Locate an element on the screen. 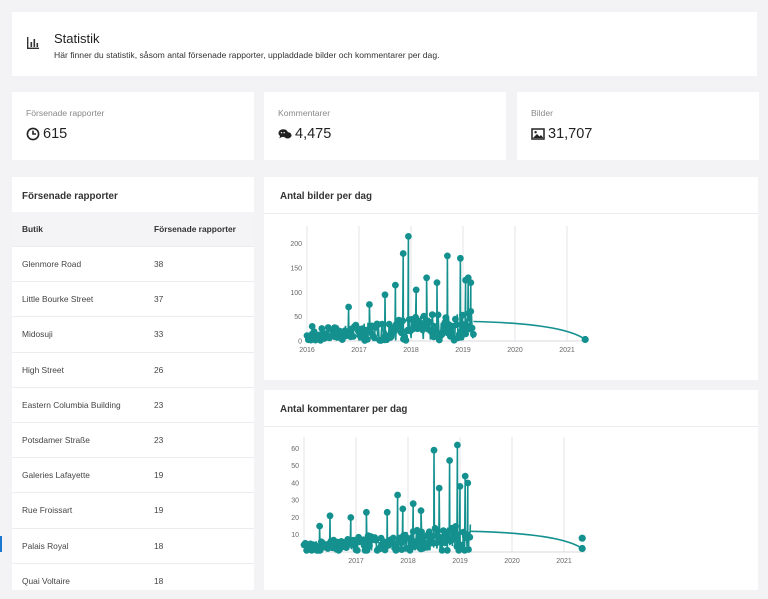  stat-card-images: Bilder 31,707 is located at coordinates (638, 126).